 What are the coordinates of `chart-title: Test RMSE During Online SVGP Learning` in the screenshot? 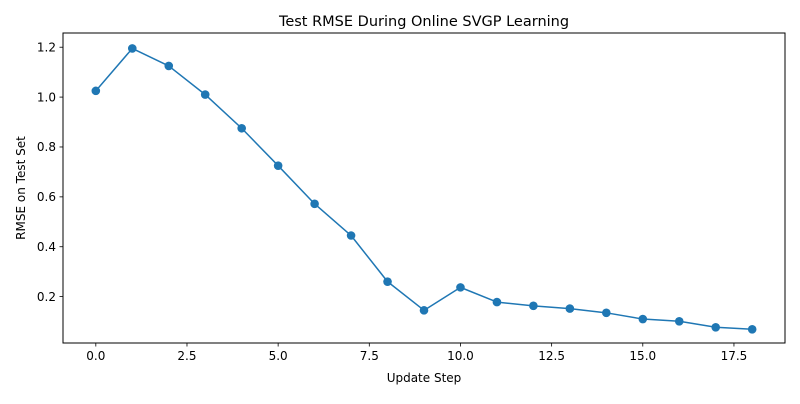 It's located at (423, 22).